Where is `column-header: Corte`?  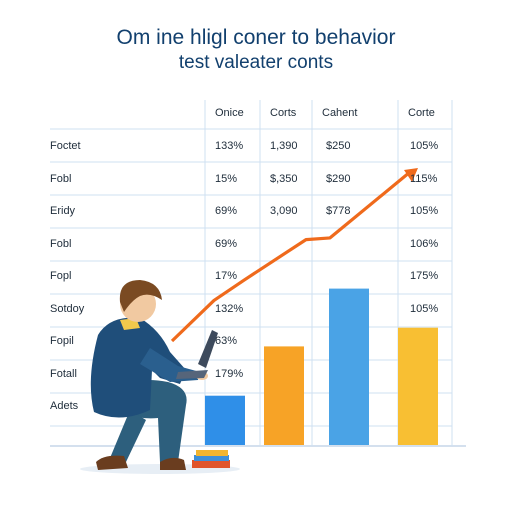 column-header: Corte is located at coordinates (421, 113).